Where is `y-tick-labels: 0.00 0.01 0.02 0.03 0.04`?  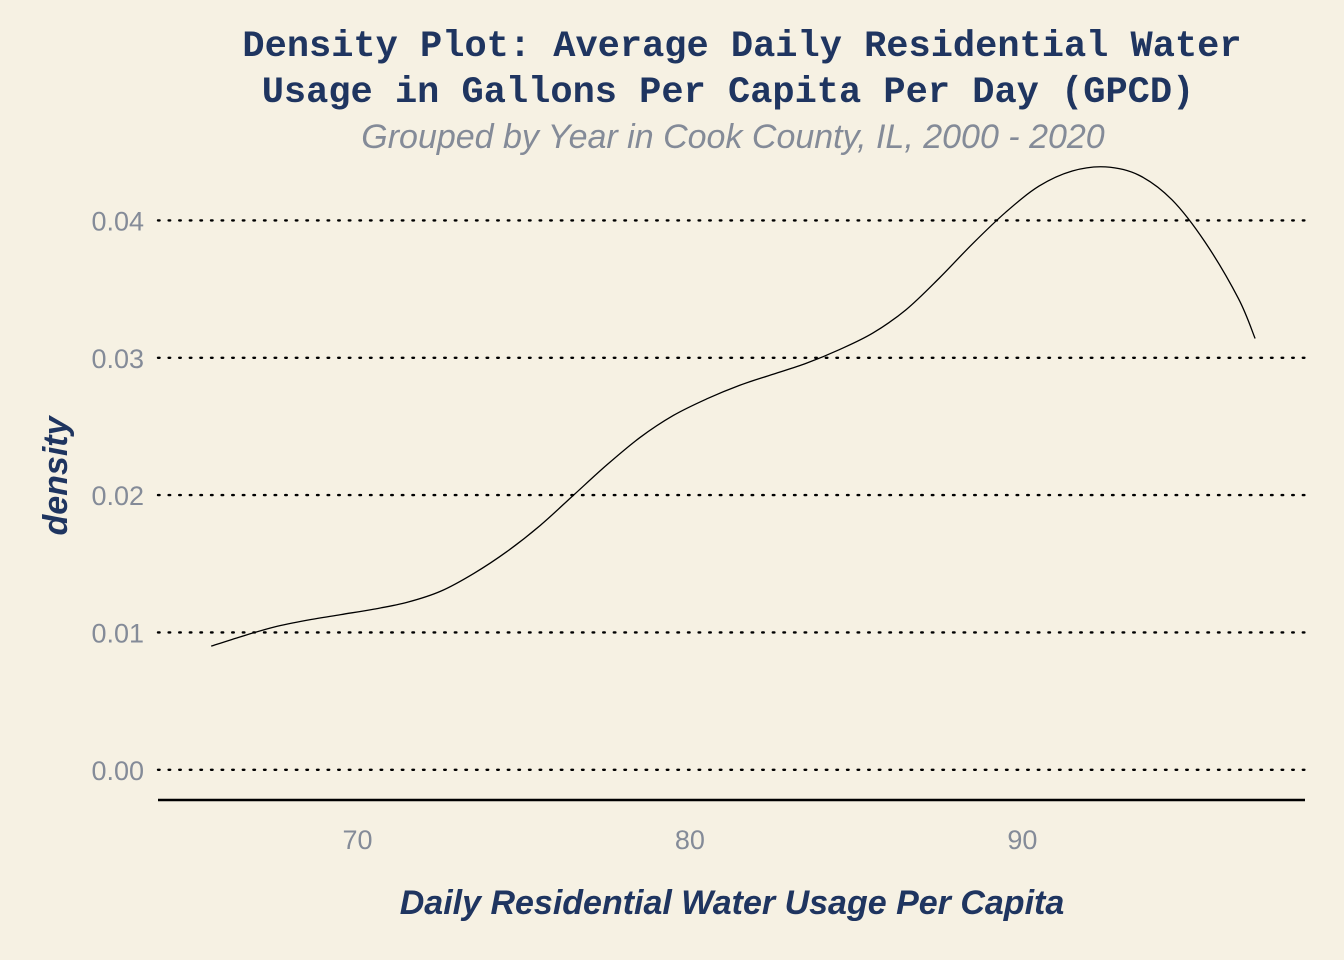 y-tick-labels: 0.00 0.01 0.02 0.03 0.04 is located at coordinates (117, 495).